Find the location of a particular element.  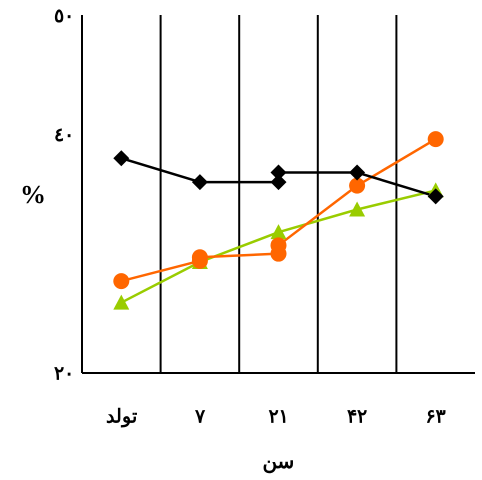

y-axis-title: % is located at coordinates (33, 195).